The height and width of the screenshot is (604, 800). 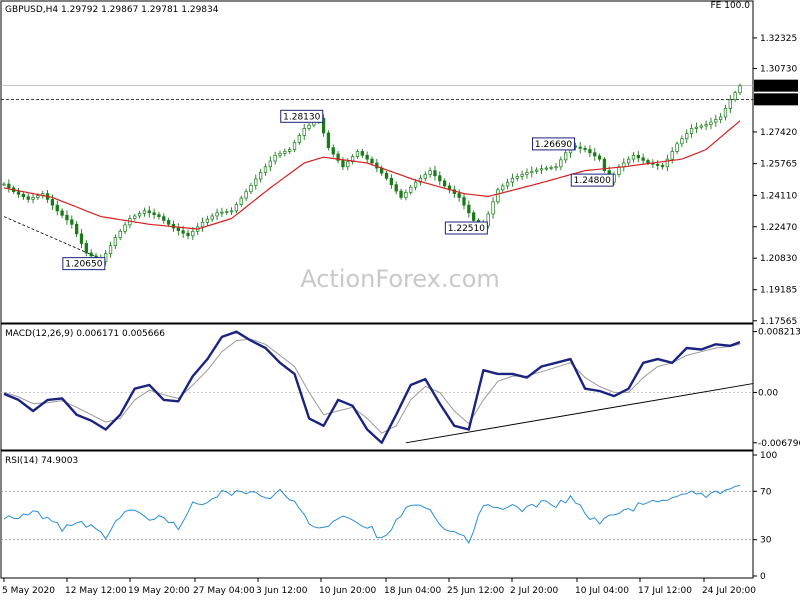 What do you see at coordinates (731, 6) in the screenshot?
I see `corner-label: FE 100.0` at bounding box center [731, 6].